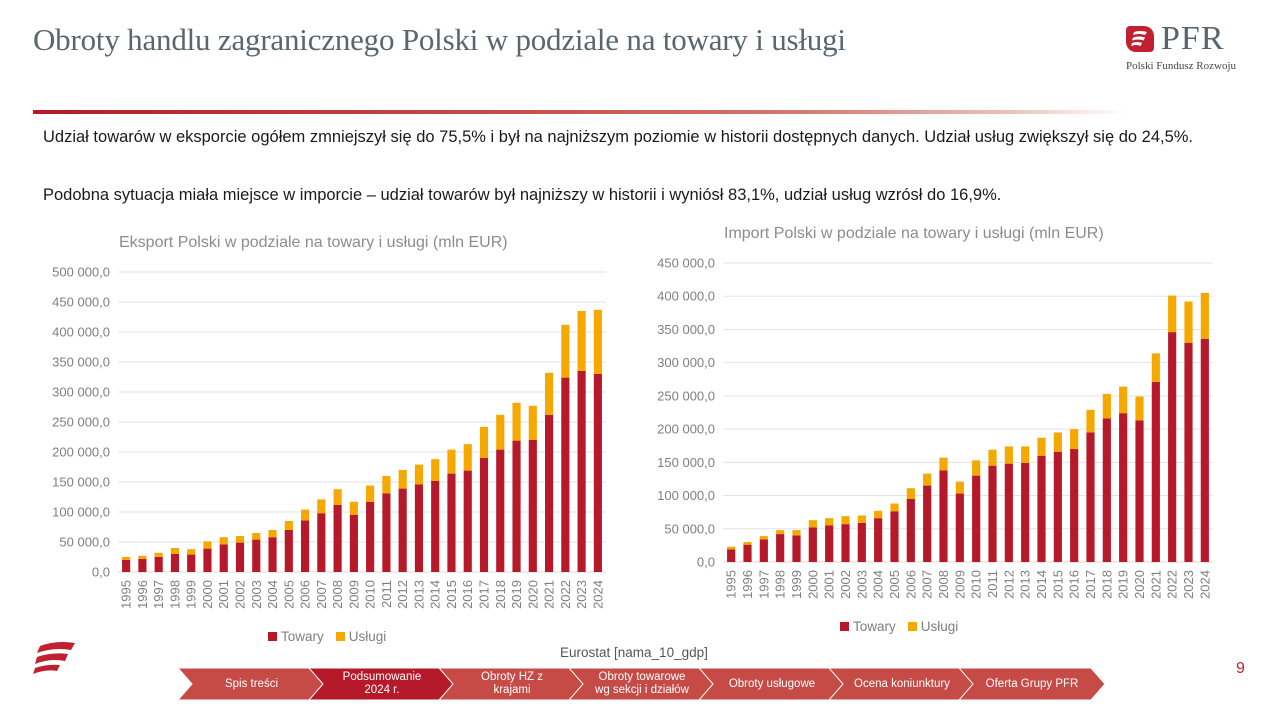 The image size is (1275, 709). What do you see at coordinates (532, 506) in the screenshot?
I see `bar-towary-2020` at bounding box center [532, 506].